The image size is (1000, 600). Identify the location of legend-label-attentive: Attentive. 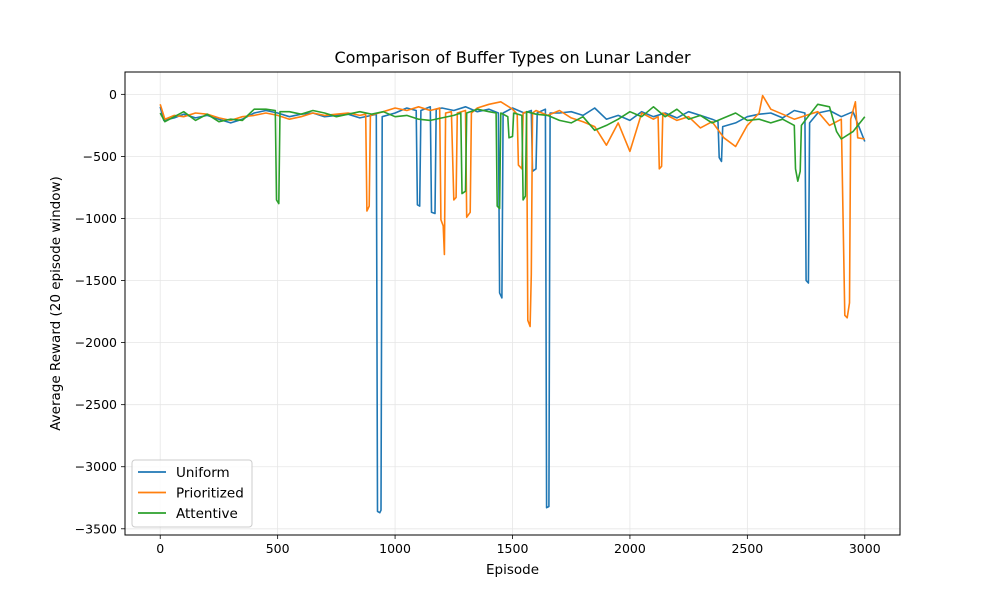
(207, 514).